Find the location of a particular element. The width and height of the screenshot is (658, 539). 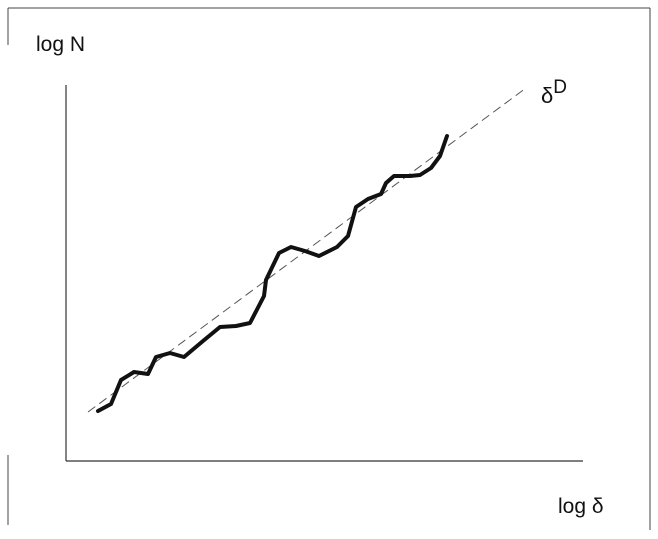

reference-line-label-base: δ is located at coordinates (547, 95).